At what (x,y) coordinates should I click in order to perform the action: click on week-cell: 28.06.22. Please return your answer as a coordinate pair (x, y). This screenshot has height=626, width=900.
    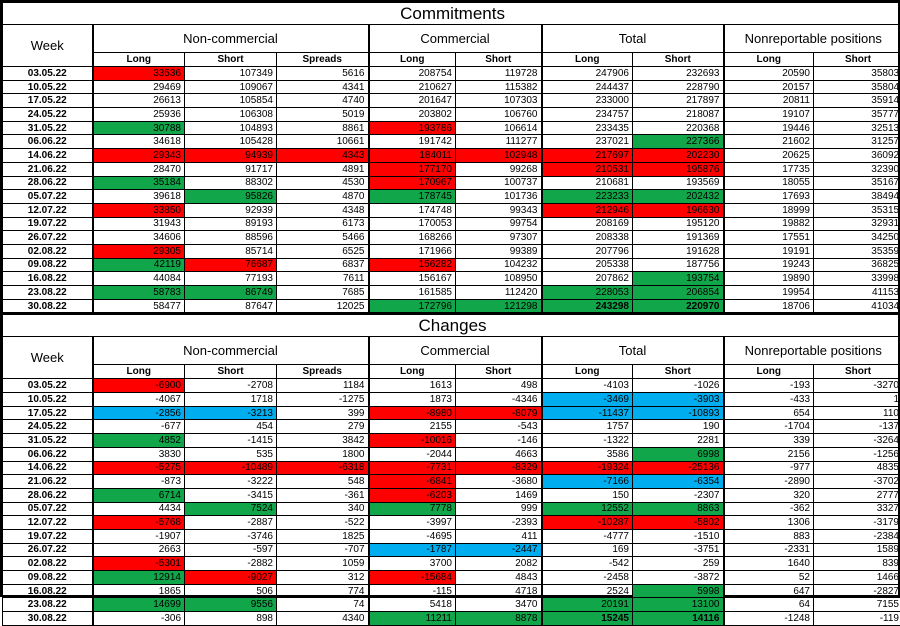
    Looking at the image, I should click on (48, 495).